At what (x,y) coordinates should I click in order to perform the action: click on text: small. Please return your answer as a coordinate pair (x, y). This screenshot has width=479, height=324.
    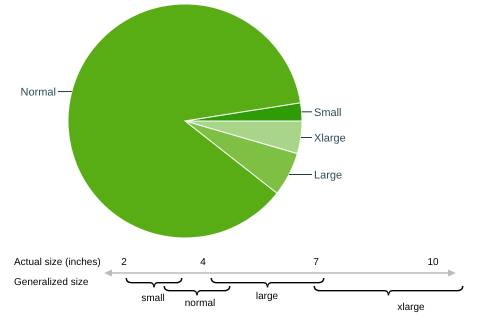
    Looking at the image, I should click on (153, 298).